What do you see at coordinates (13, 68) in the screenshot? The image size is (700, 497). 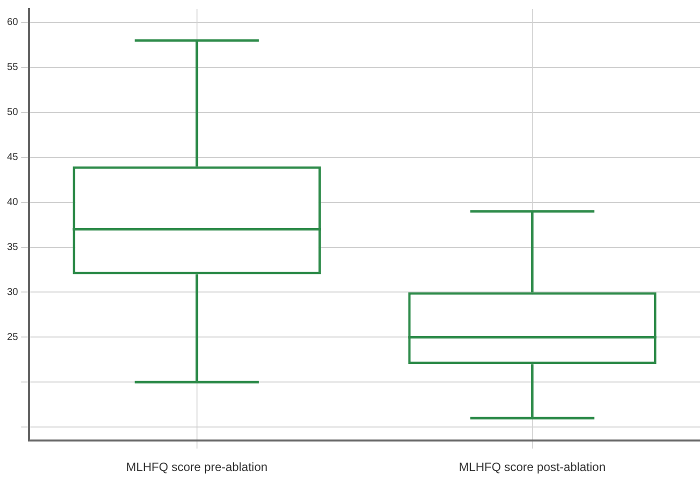 I see `y-tick-label: 55` at bounding box center [13, 68].